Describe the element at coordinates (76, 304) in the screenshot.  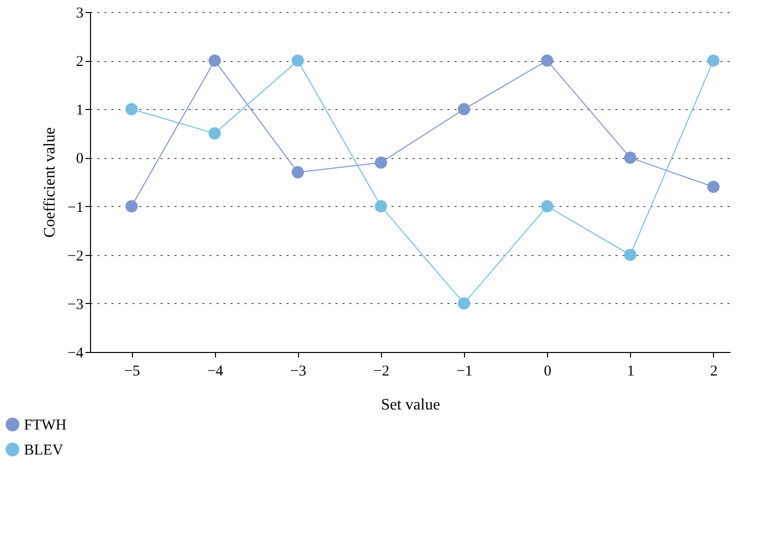
I see `y-tick-label: −3` at that location.